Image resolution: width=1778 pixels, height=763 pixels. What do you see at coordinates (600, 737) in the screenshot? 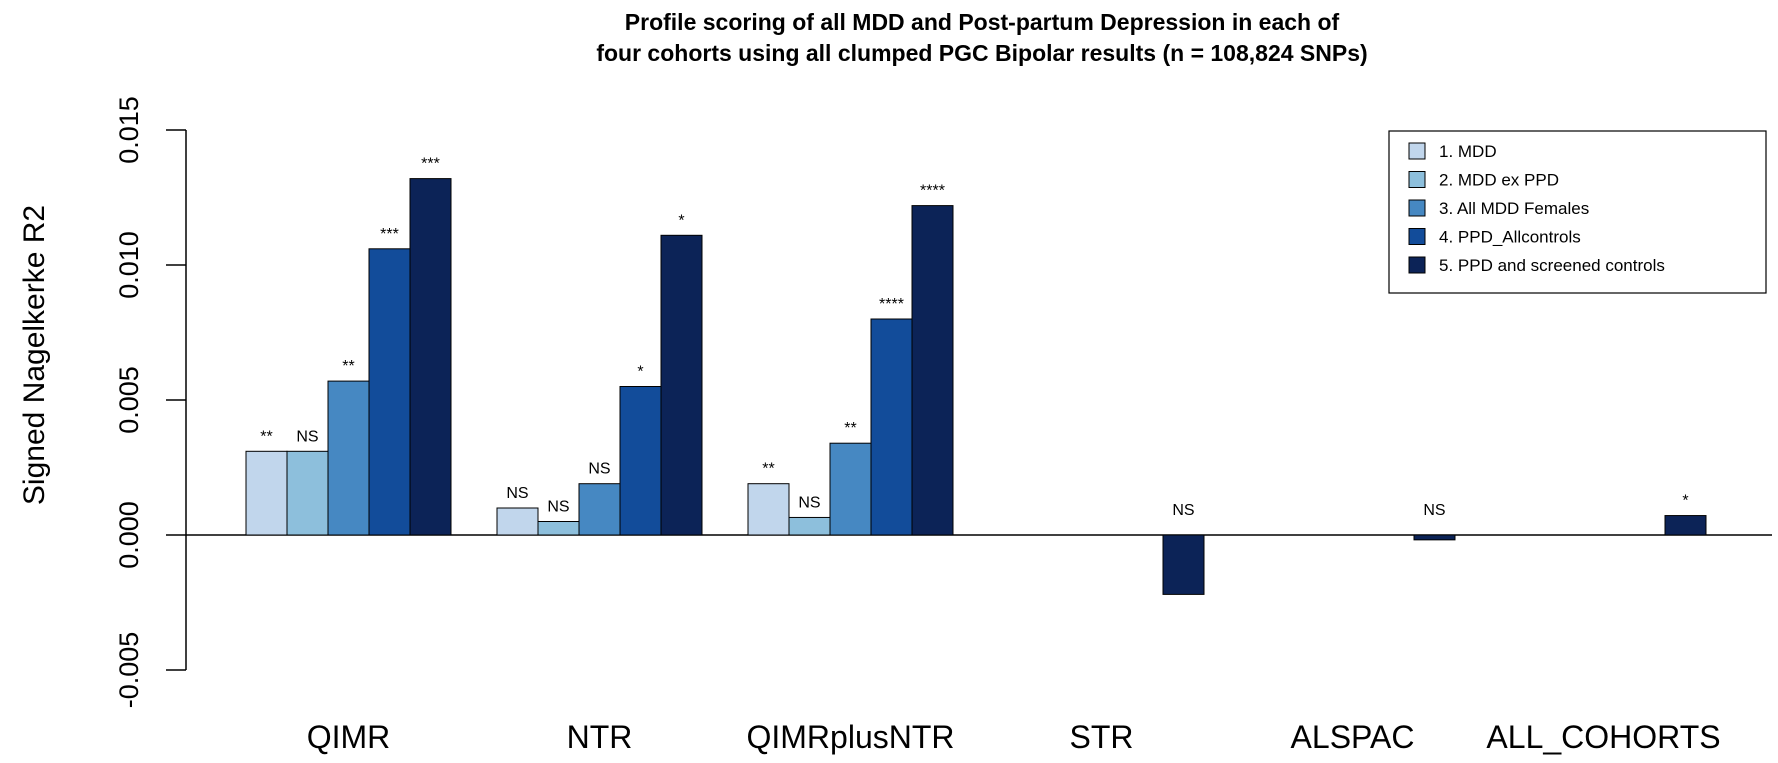
I see `category-label: NTR` at bounding box center [600, 737].